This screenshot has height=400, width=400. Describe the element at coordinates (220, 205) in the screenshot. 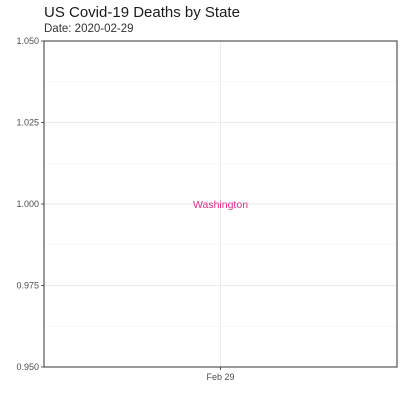

I see `data-point-label: Washington` at that location.